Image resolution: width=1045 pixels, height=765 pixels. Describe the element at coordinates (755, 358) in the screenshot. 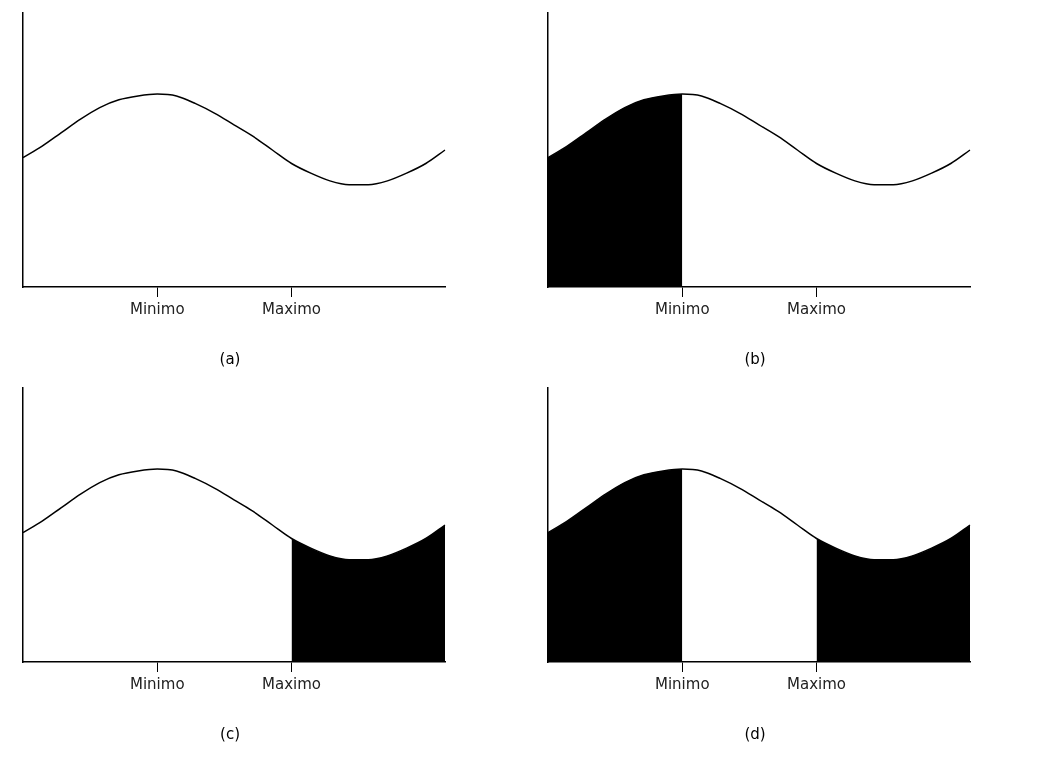

I see `text: (b)` at that location.